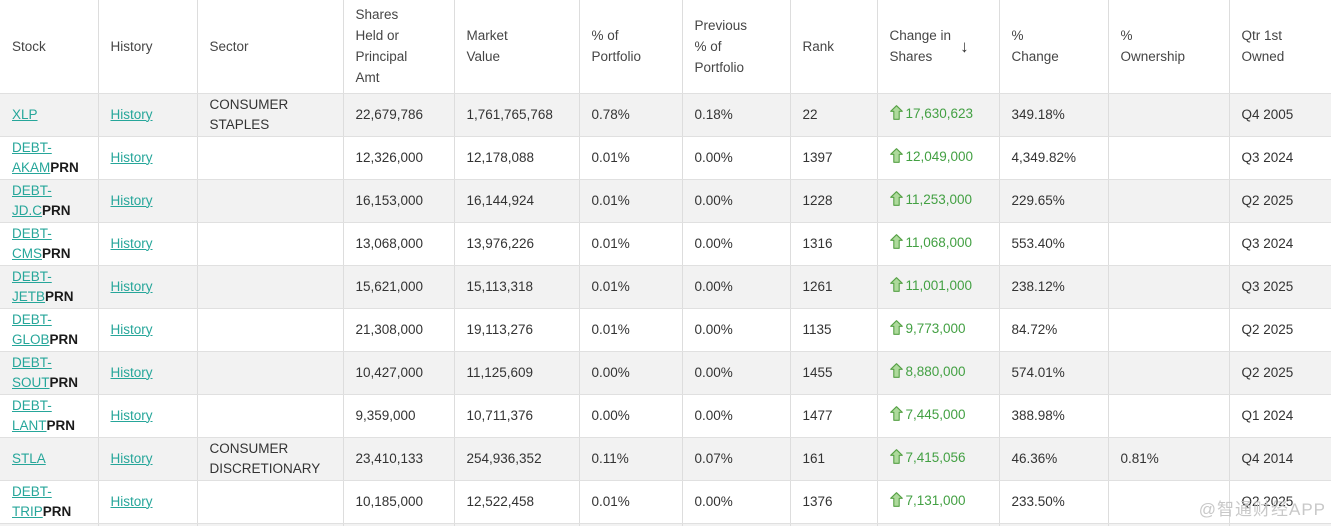 This screenshot has height=526, width=1331. Describe the element at coordinates (1054, 330) in the screenshot. I see `cell-pct-change: 84.72%` at that location.